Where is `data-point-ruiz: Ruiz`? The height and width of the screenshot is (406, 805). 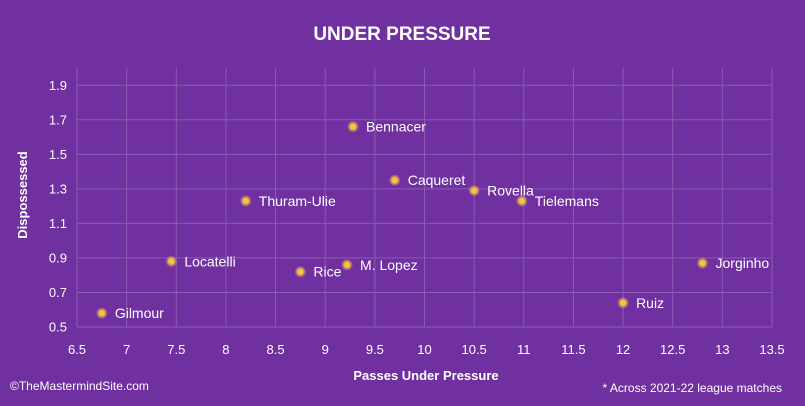 data-point-ruiz: Ruiz is located at coordinates (640, 303).